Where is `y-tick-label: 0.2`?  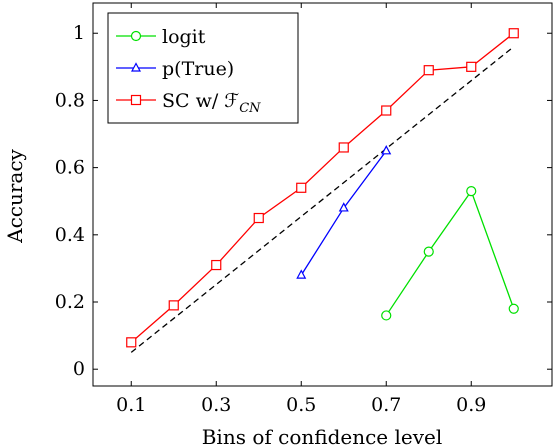 y-tick-label: 0.2 is located at coordinates (70, 302).